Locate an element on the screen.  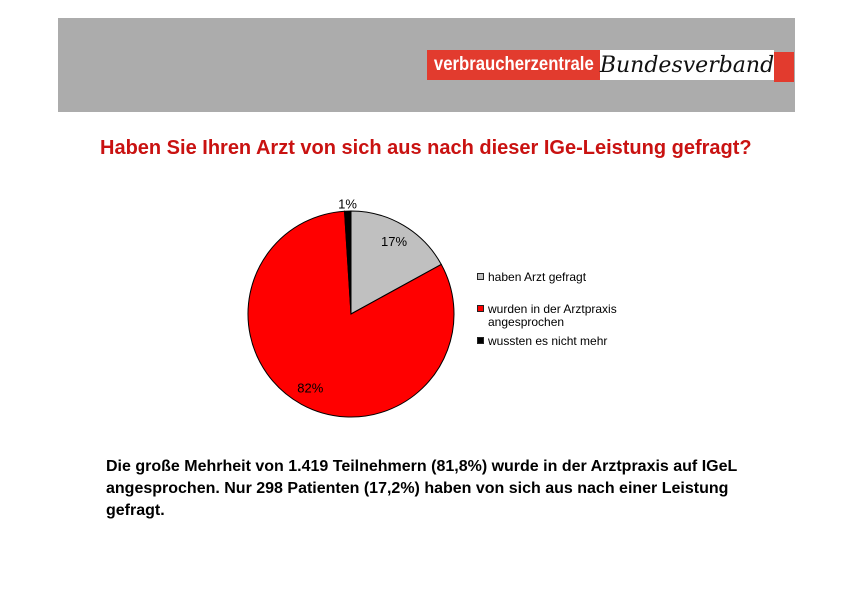
pie-label-haben-arzt-gefragt: 17% is located at coordinates (394, 241).